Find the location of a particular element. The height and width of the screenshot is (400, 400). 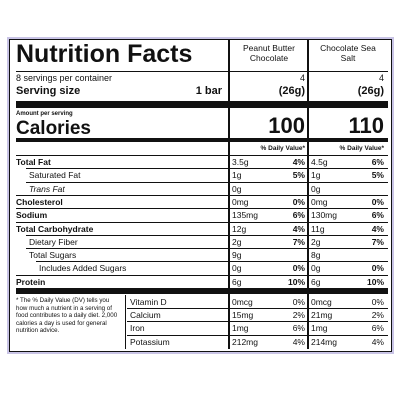

column-name: Peanut Butter Chocolate is located at coordinates (269, 53).